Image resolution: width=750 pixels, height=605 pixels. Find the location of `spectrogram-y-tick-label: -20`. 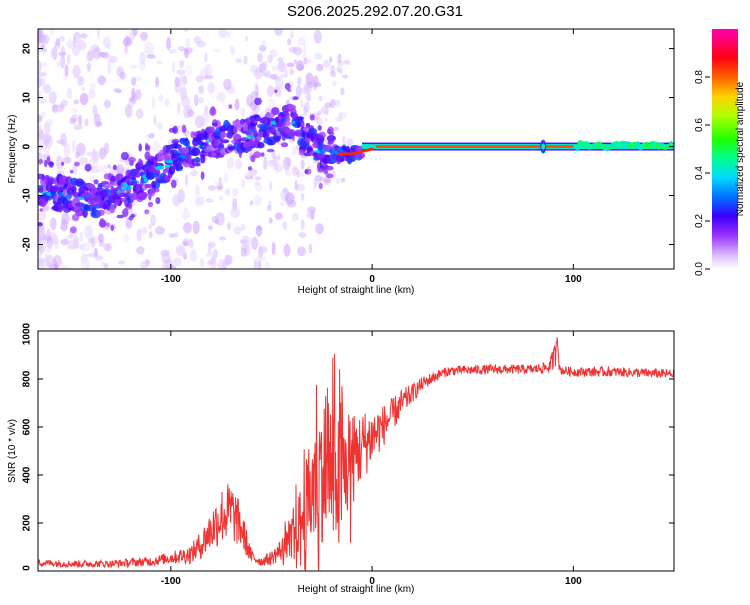

spectrogram-y-tick-label: -20 is located at coordinates (27, 244).